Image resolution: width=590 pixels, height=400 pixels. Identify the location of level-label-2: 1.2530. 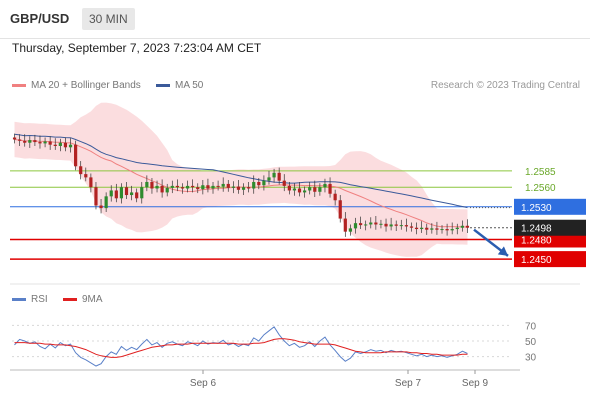
(536, 208).